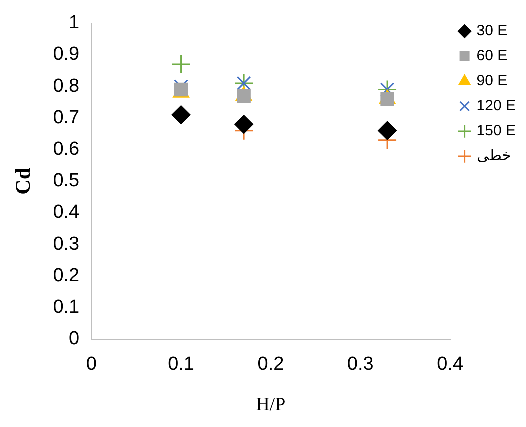  What do you see at coordinates (492, 56) in the screenshot?
I see `legend-label: 60 E` at bounding box center [492, 56].